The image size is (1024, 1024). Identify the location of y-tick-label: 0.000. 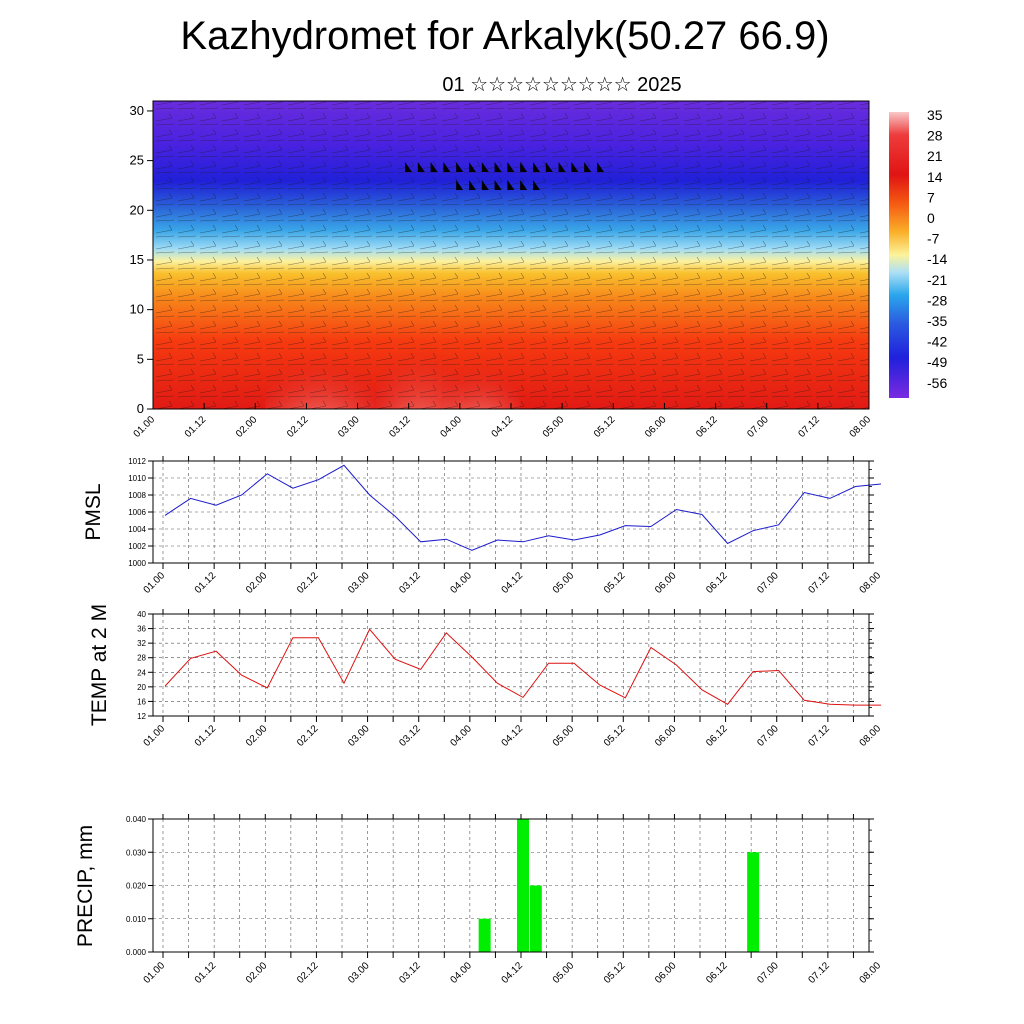
(136, 952).